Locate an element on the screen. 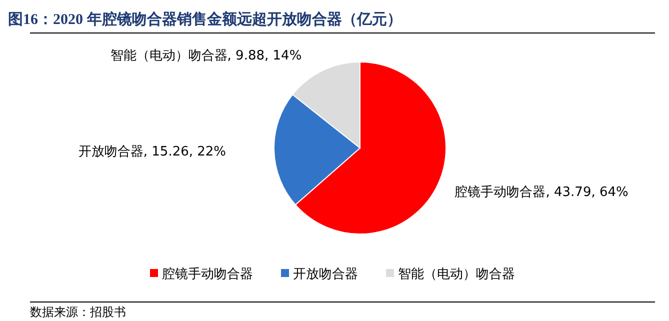  legend-label: 智能（电动）吻合器 is located at coordinates (456, 274).